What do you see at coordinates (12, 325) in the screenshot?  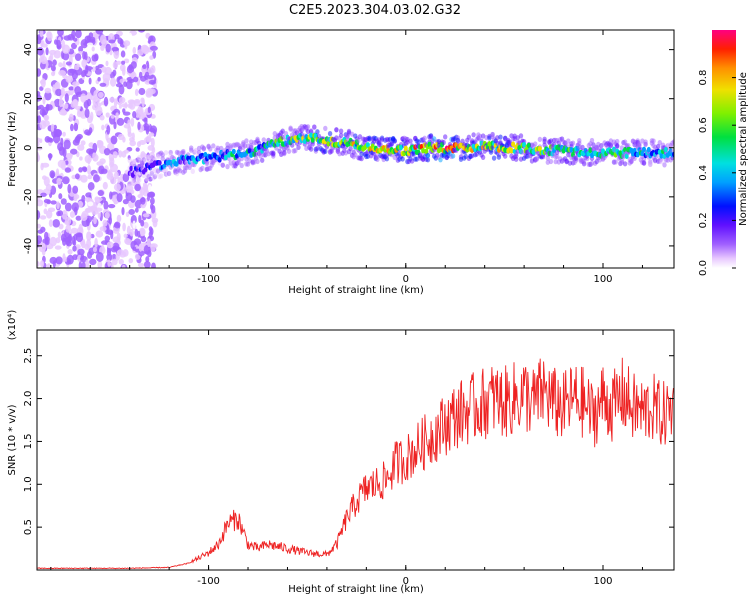 I see `snr-y-multiplier: (x10⁴)` at bounding box center [12, 325].